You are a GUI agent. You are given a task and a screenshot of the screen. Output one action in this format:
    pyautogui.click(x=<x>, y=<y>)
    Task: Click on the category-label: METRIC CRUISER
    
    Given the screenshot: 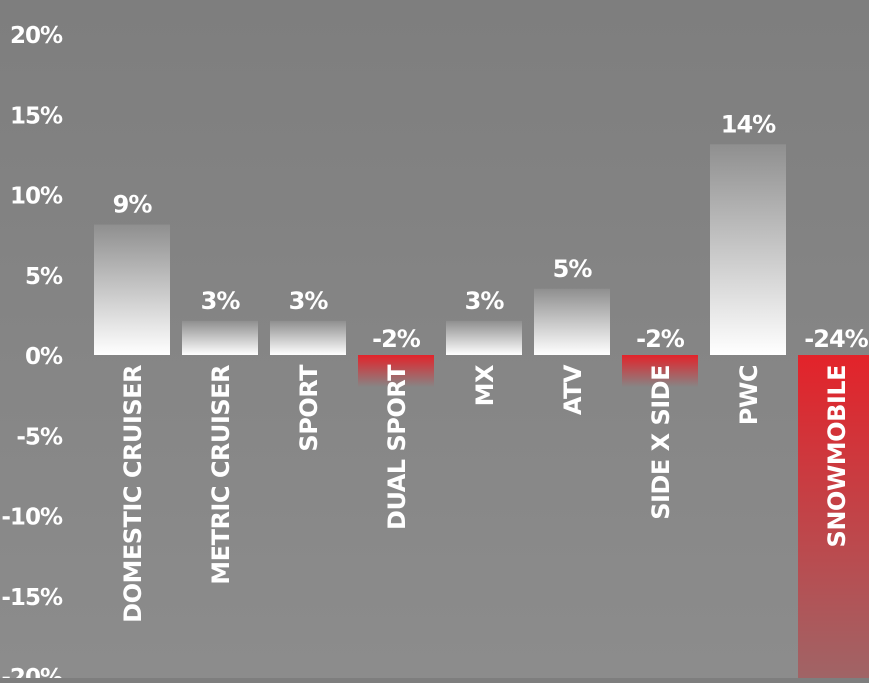 What is the action you would take?
    pyautogui.click(x=221, y=475)
    